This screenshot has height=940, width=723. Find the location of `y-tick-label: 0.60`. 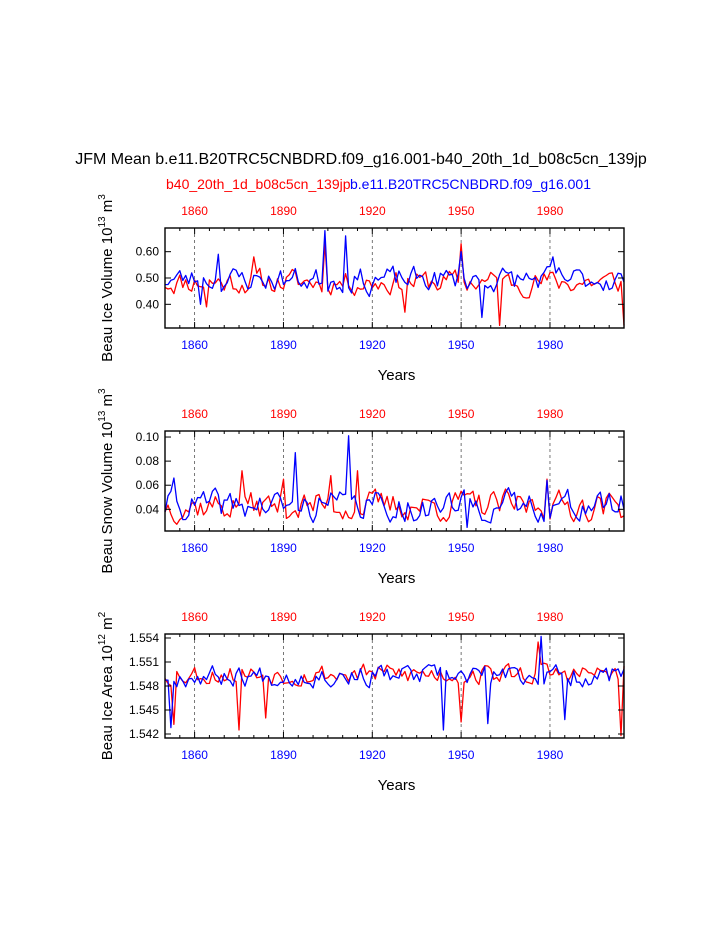

y-tick-label: 0.60 is located at coordinates (148, 252).